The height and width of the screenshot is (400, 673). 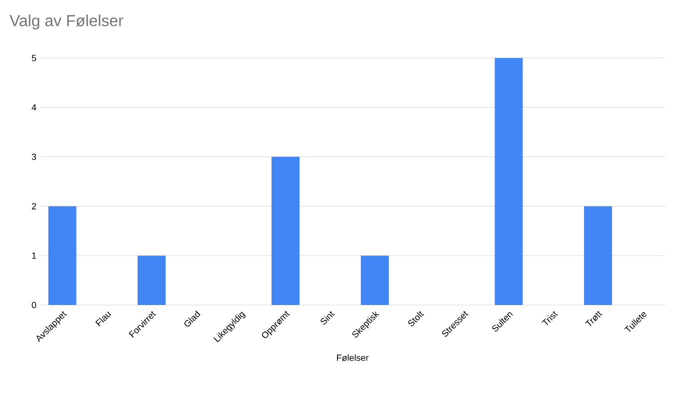 I want to click on x-tick-label: Trøtt, so click(x=593, y=318).